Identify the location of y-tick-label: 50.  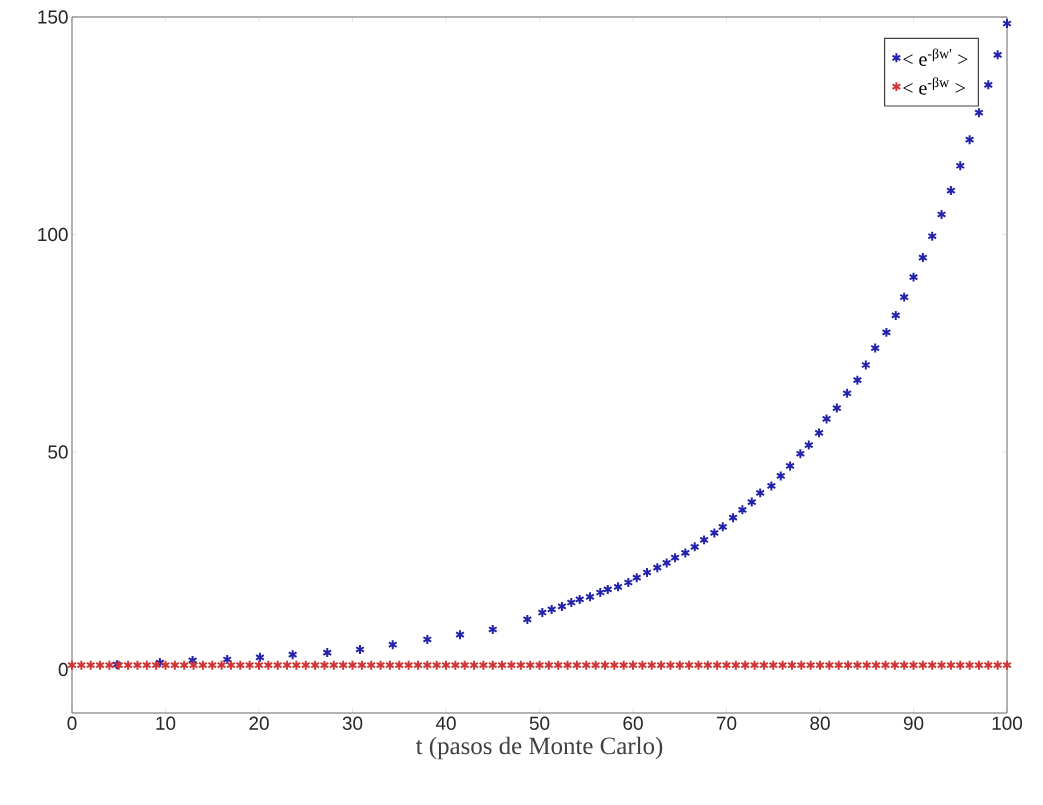
(58, 452).